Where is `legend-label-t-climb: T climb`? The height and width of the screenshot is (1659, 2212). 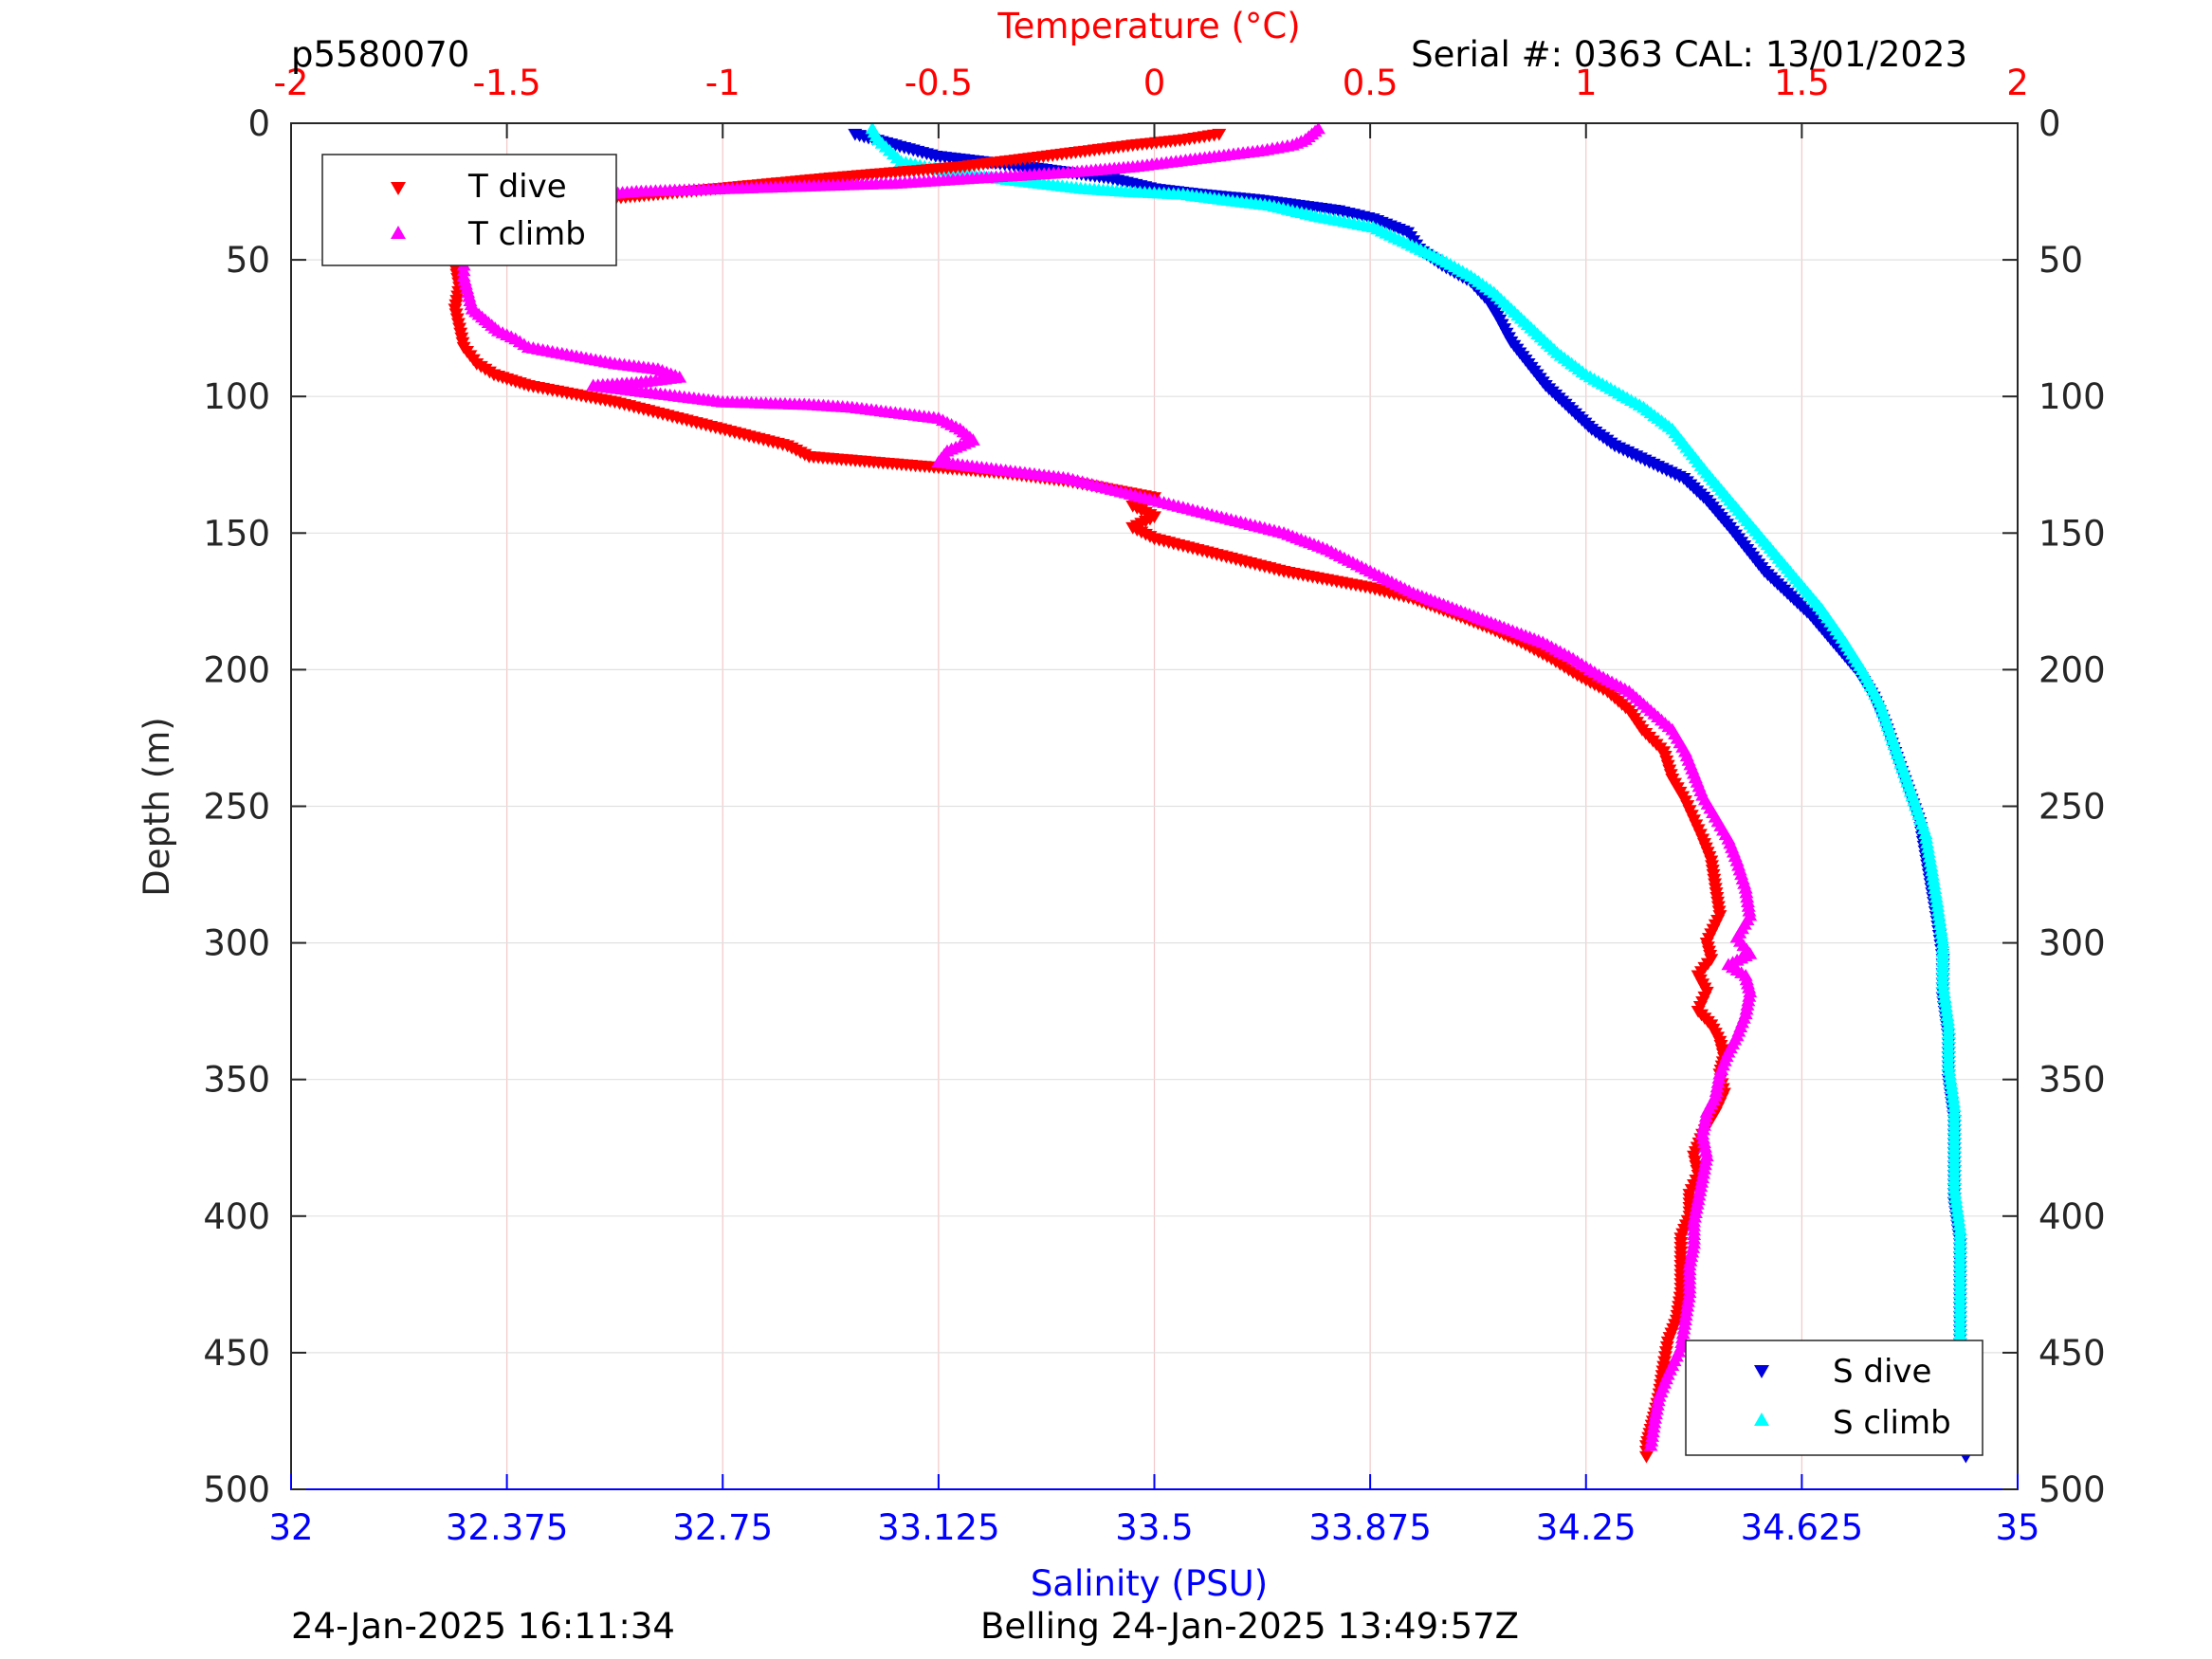
legend-label-t-climb: T climb is located at coordinates (526, 234).